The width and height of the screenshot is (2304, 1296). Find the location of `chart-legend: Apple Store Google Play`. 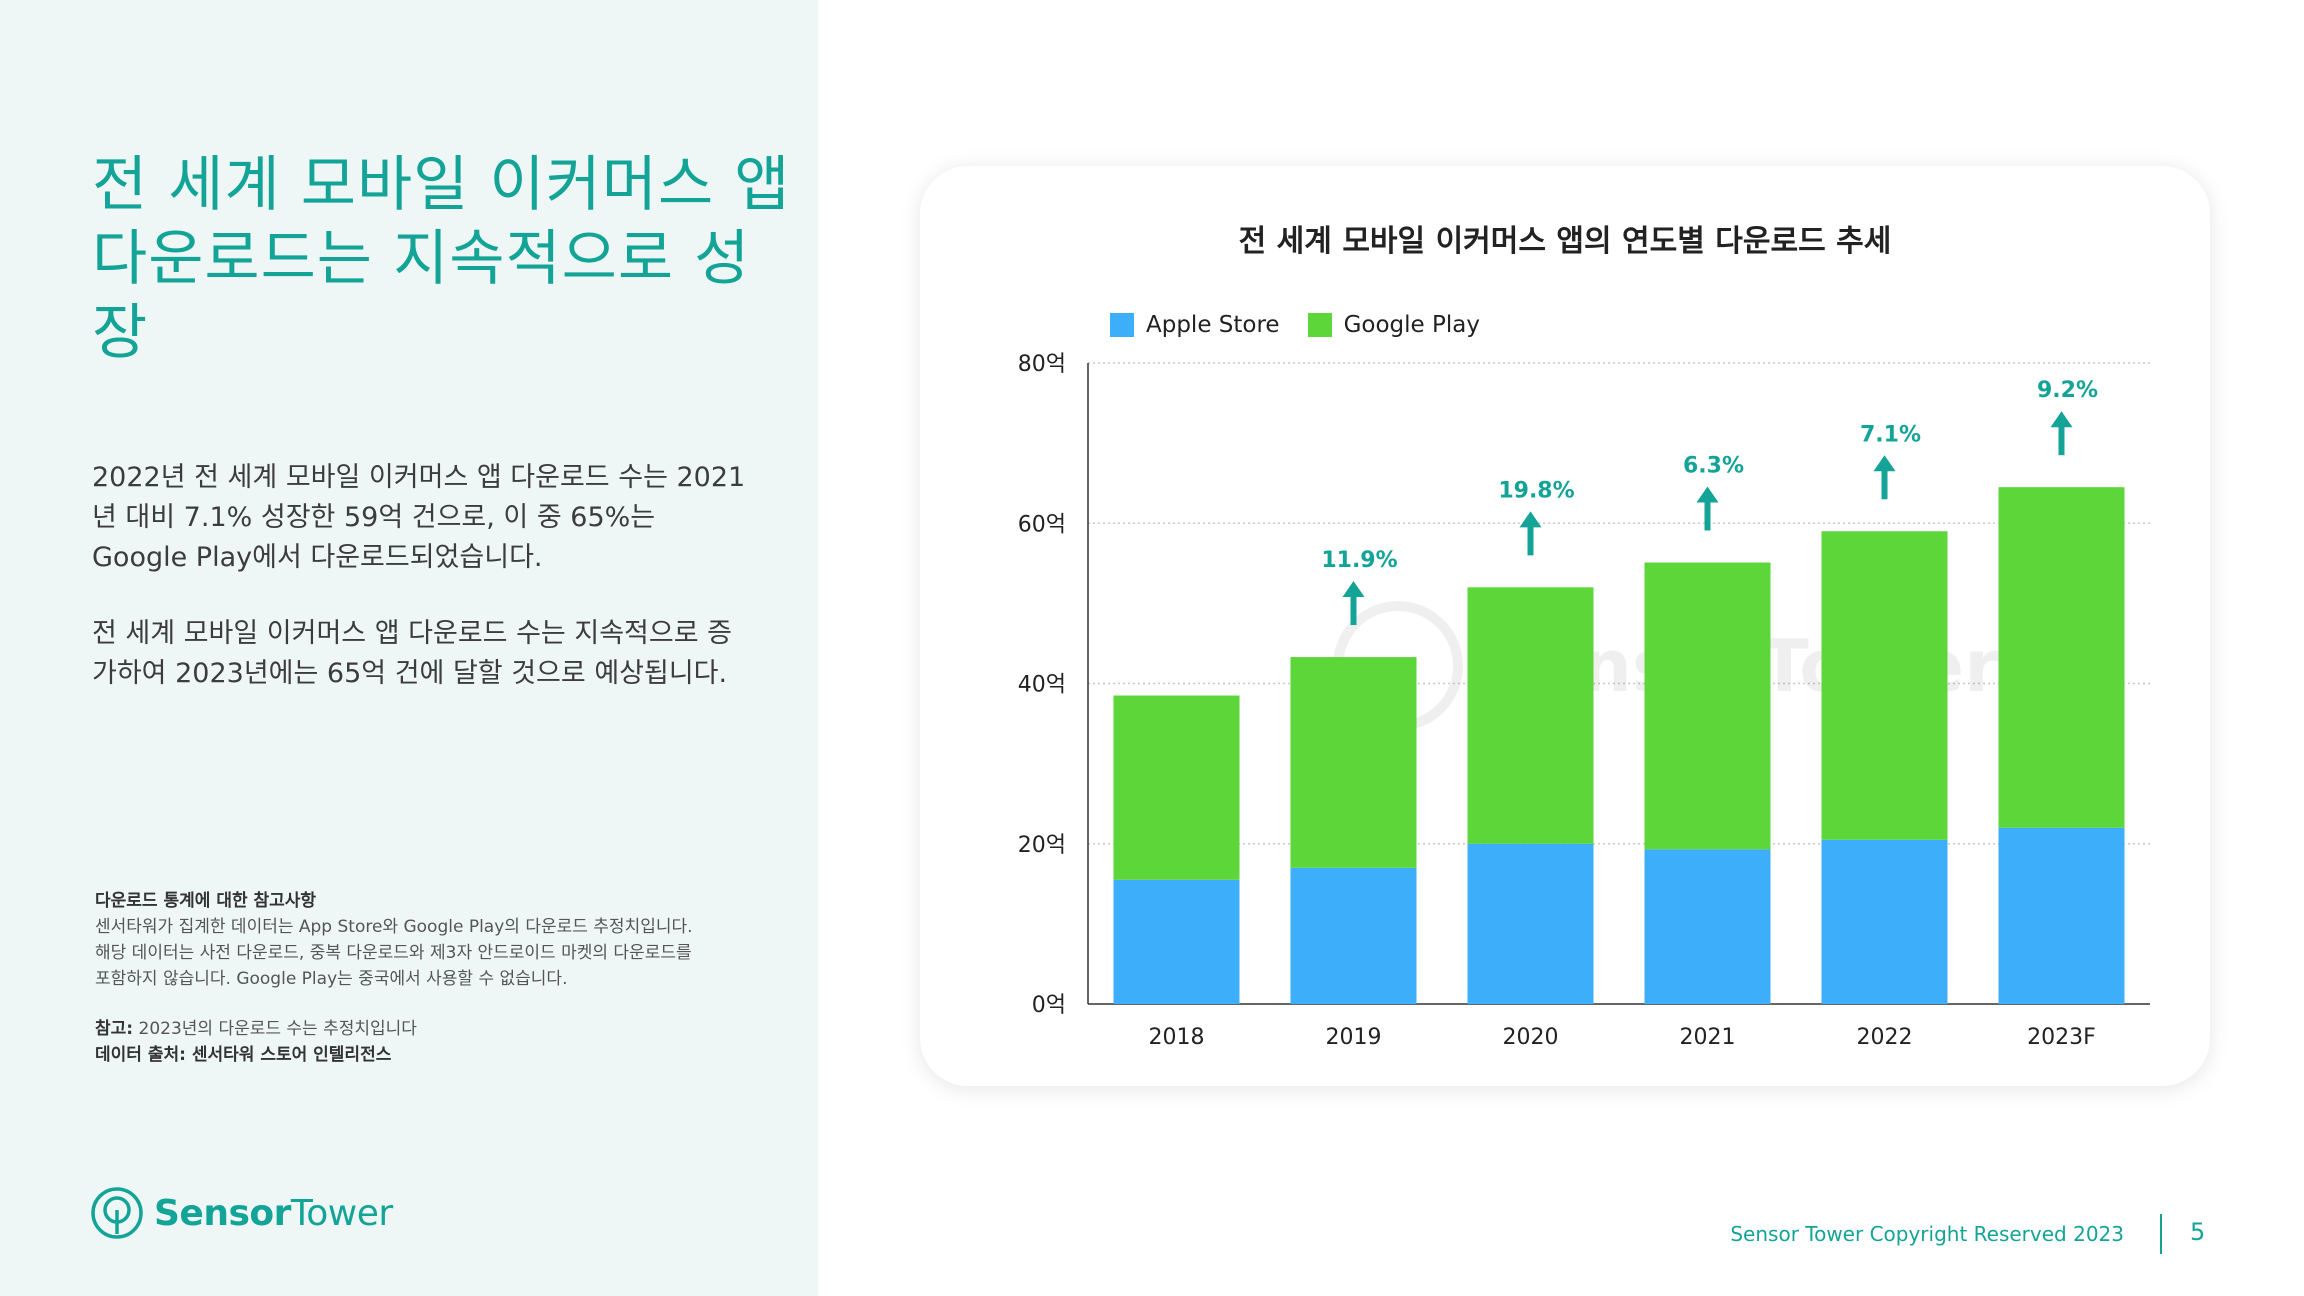

chart-legend: Apple Store Google Play is located at coordinates (1309, 325).